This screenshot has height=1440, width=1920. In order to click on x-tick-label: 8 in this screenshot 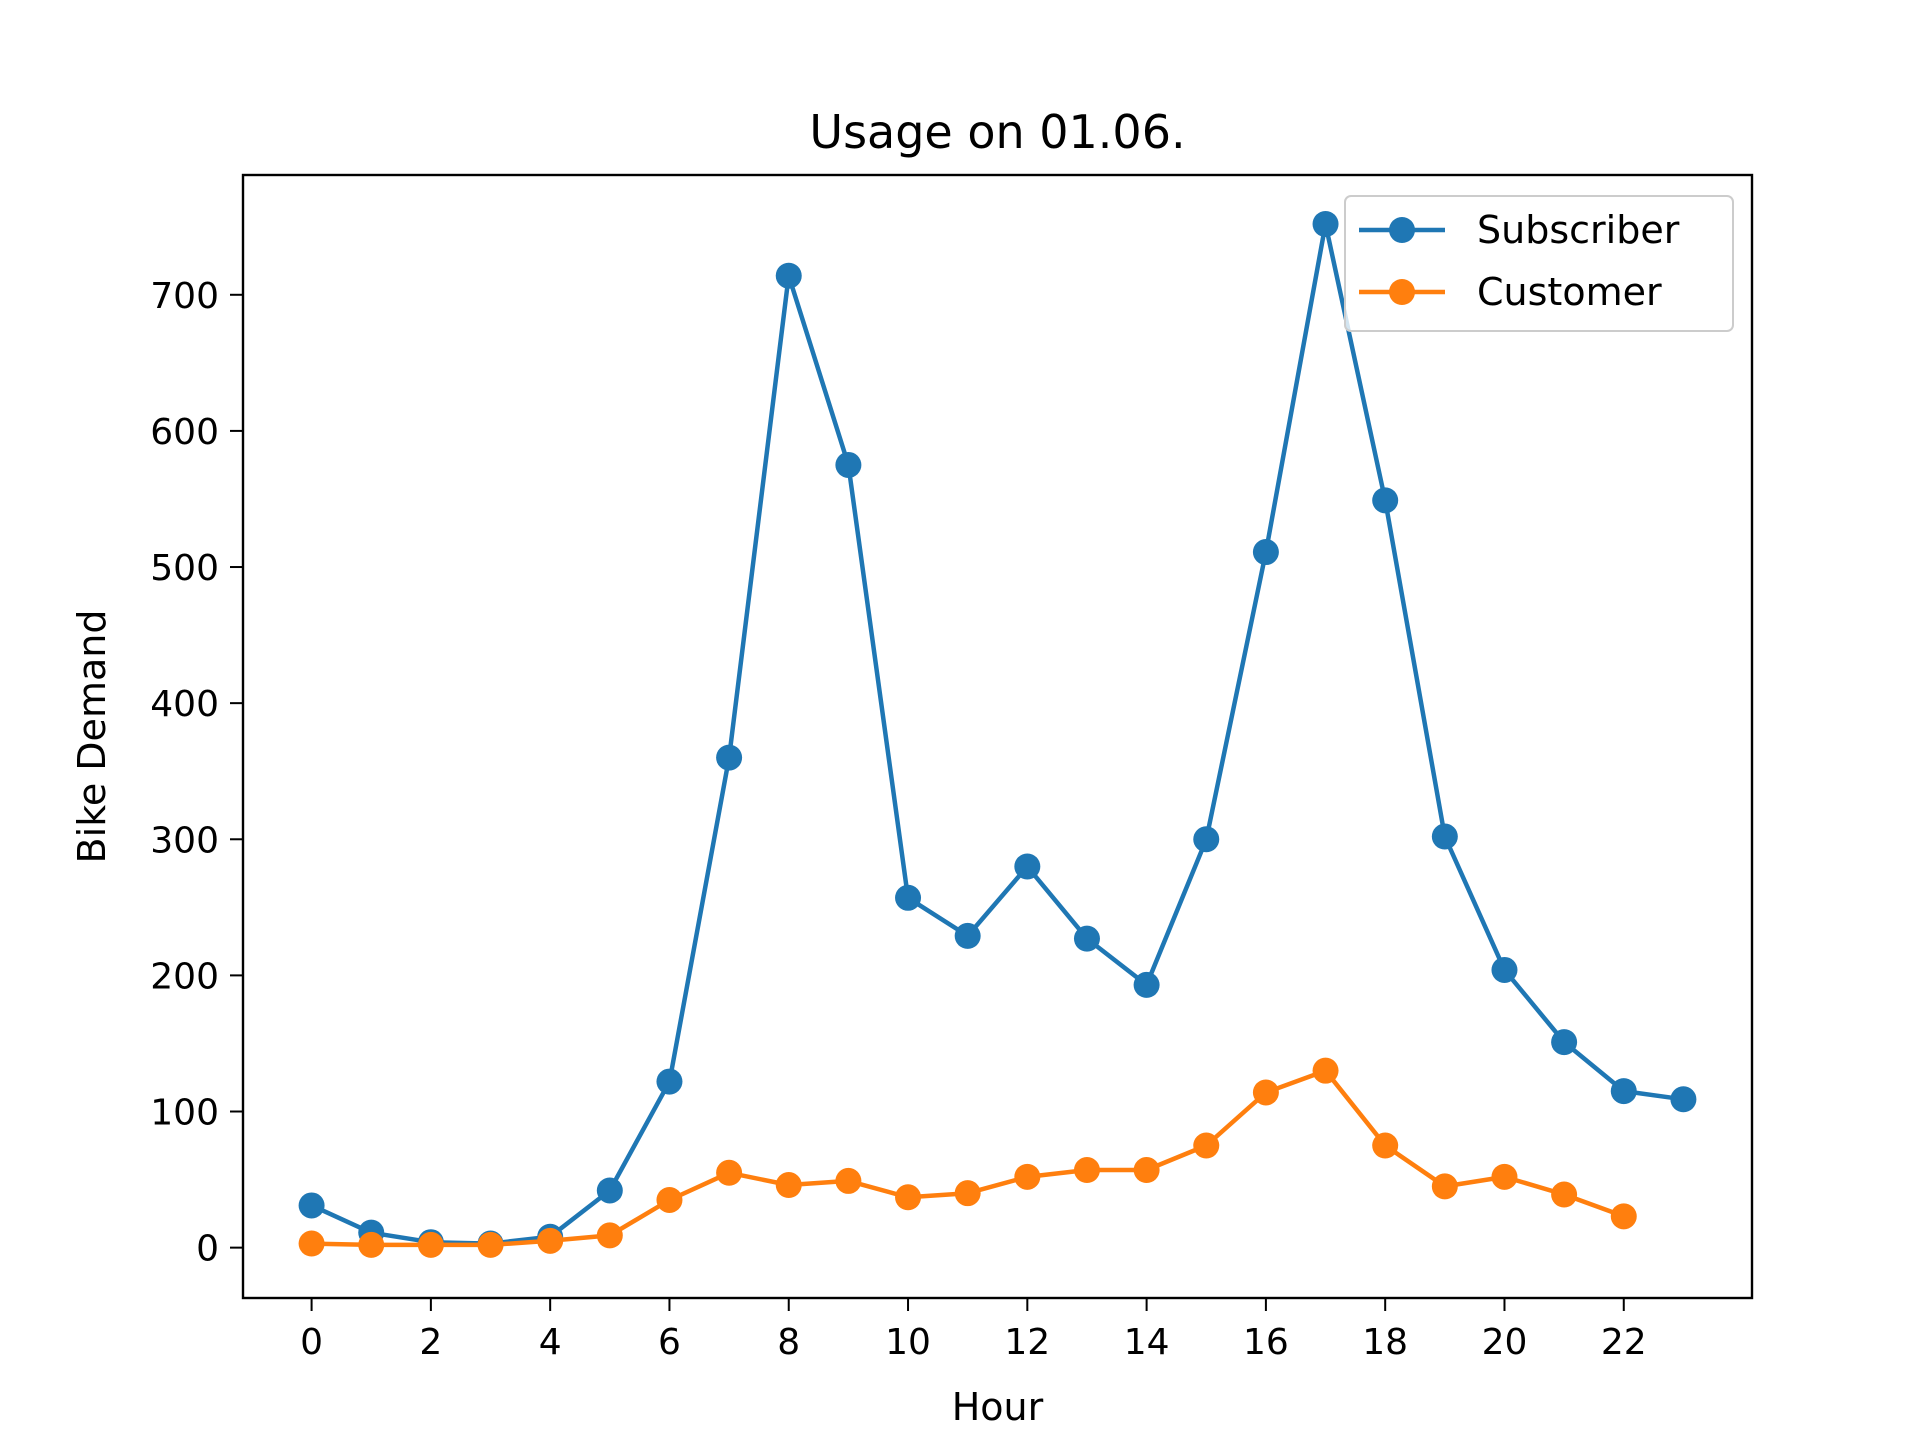, I will do `click(788, 1342)`.